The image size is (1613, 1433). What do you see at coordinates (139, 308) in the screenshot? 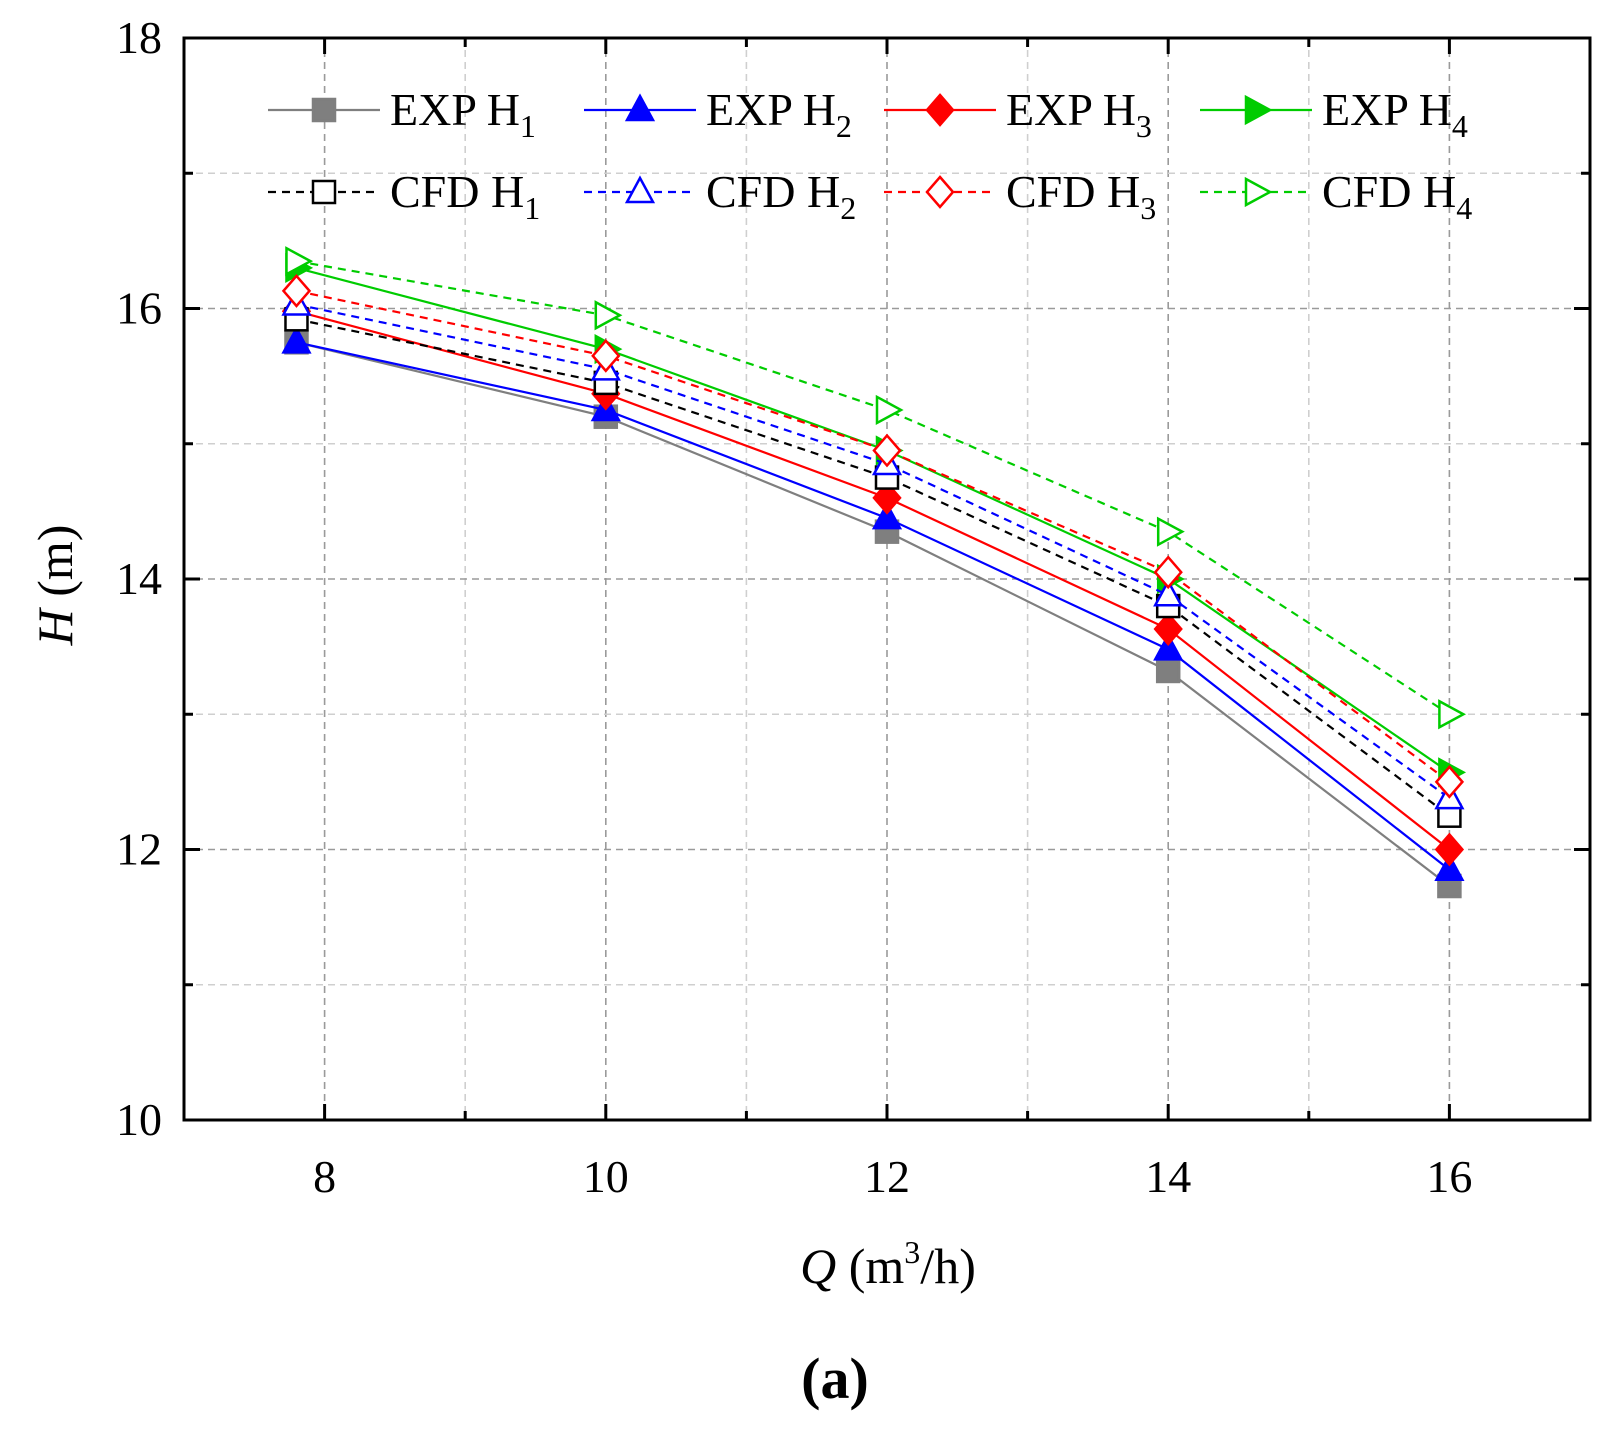
I see `y-tick-label: 16` at bounding box center [139, 308].